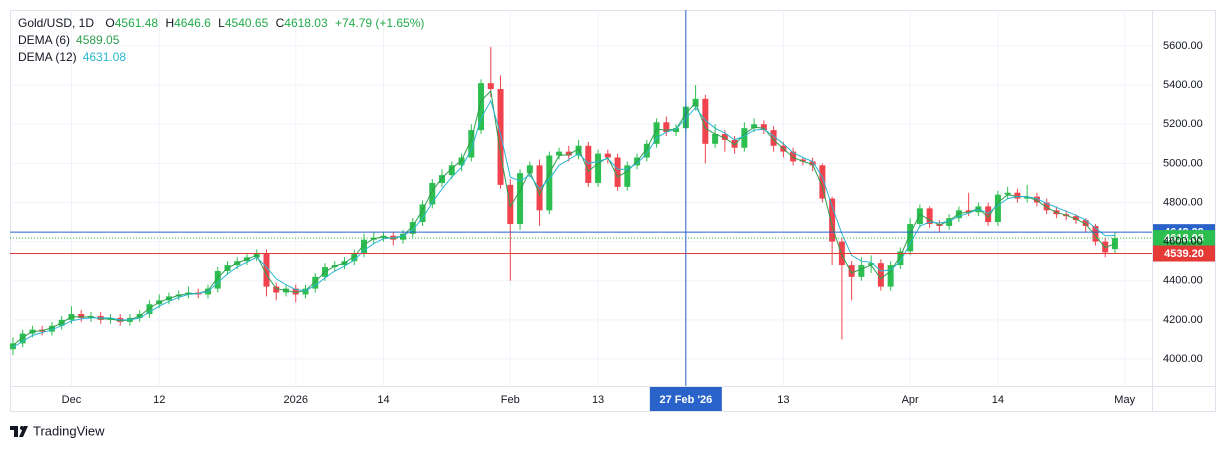 The image size is (1227, 449). I want to click on ohlc-label: L, so click(221, 23).